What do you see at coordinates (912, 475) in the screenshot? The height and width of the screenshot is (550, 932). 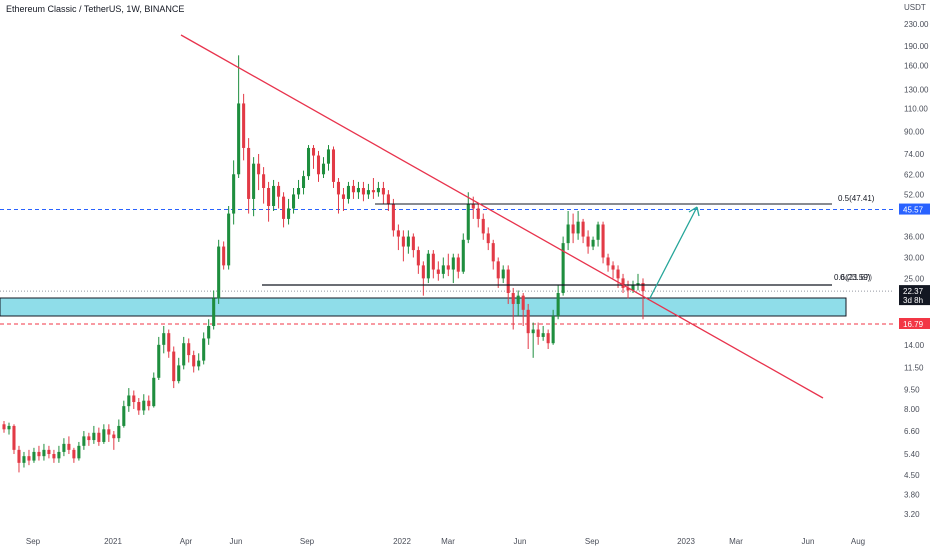 I see `price-tick-label: 4.50` at bounding box center [912, 475].